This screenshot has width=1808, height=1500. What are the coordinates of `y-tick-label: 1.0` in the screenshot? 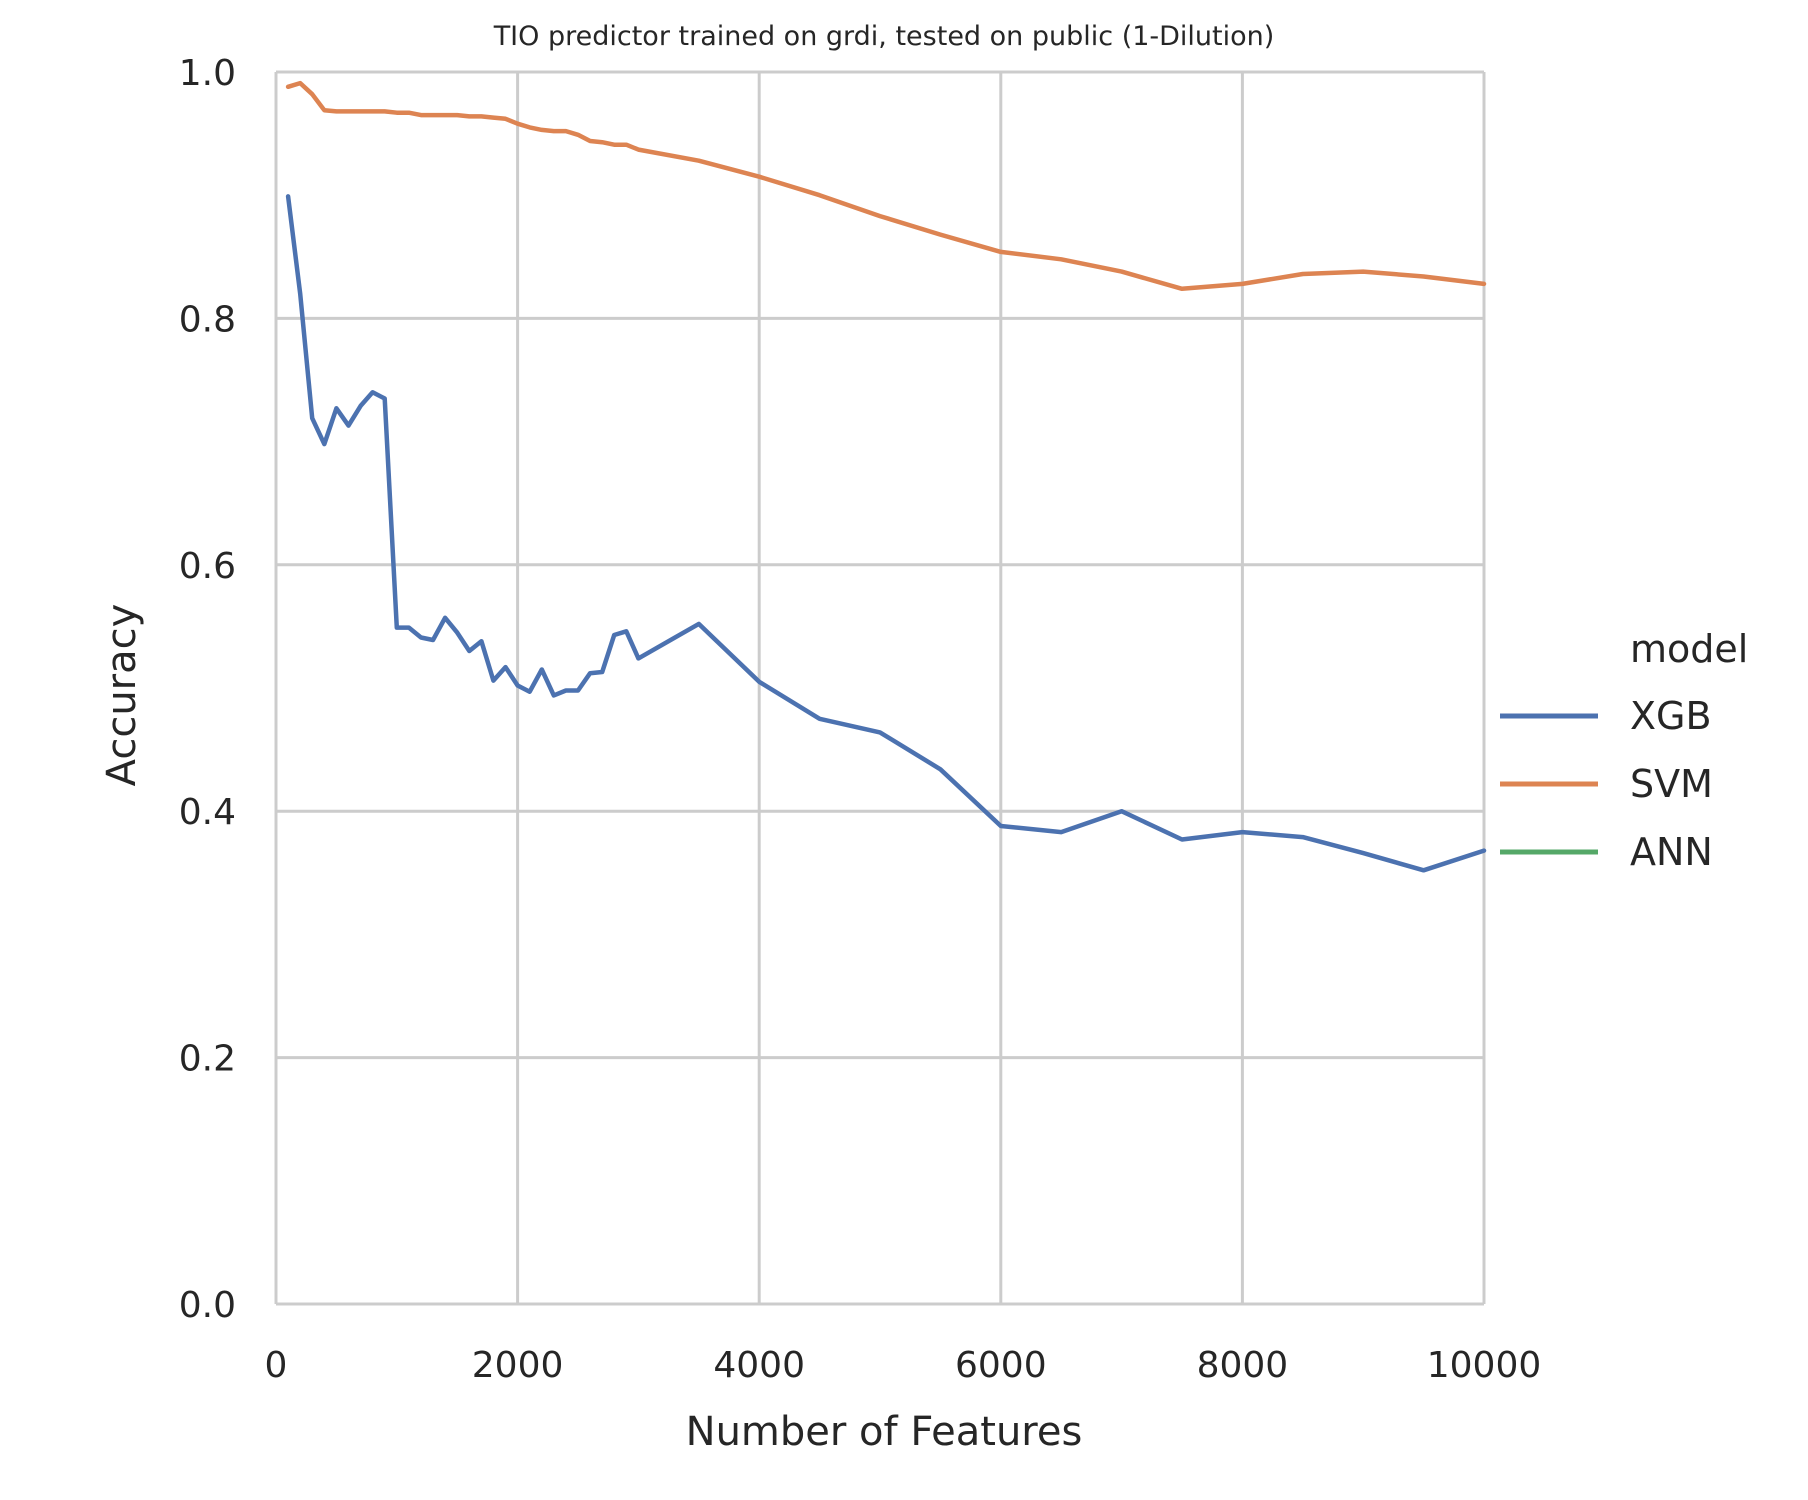 It's located at (207, 73).